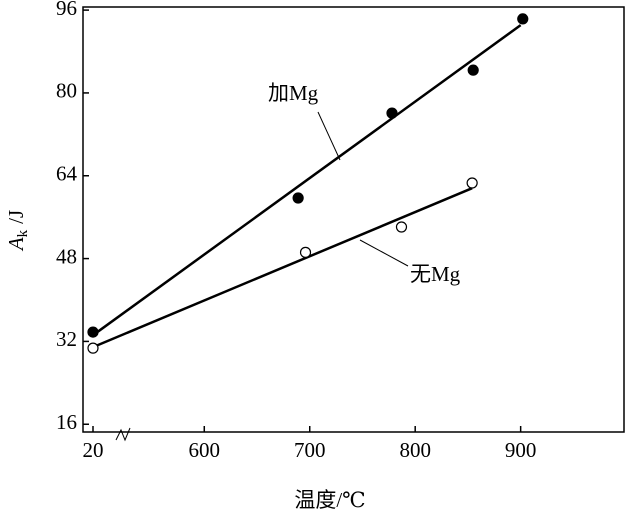 This screenshot has width=625, height=524. What do you see at coordinates (67, 174) in the screenshot?
I see `y-tick-label: 64` at bounding box center [67, 174].